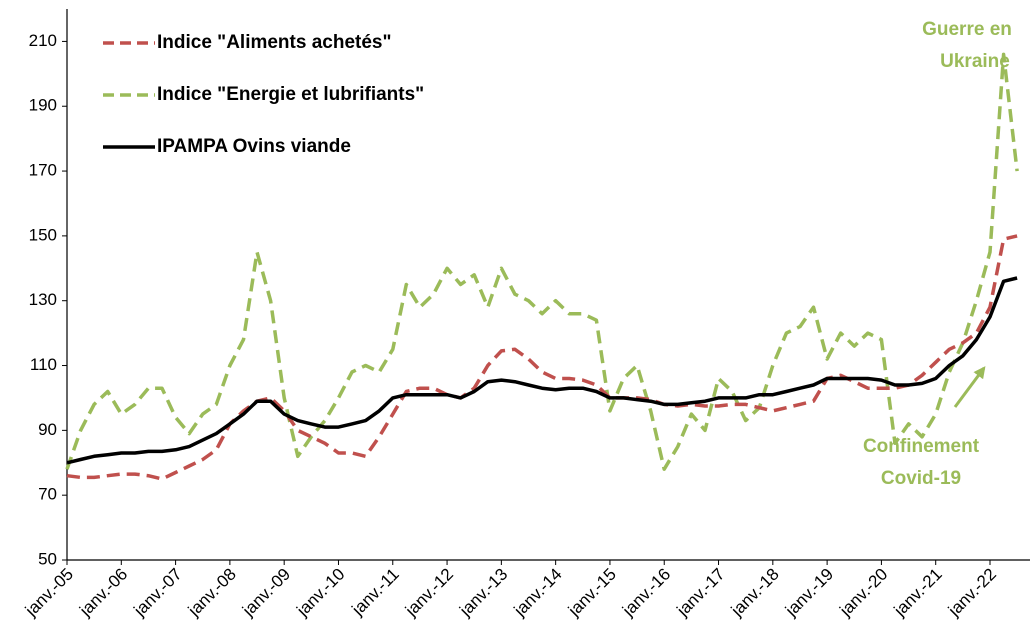  I want to click on x-tick-label: janv.-22, so click(972, 593).